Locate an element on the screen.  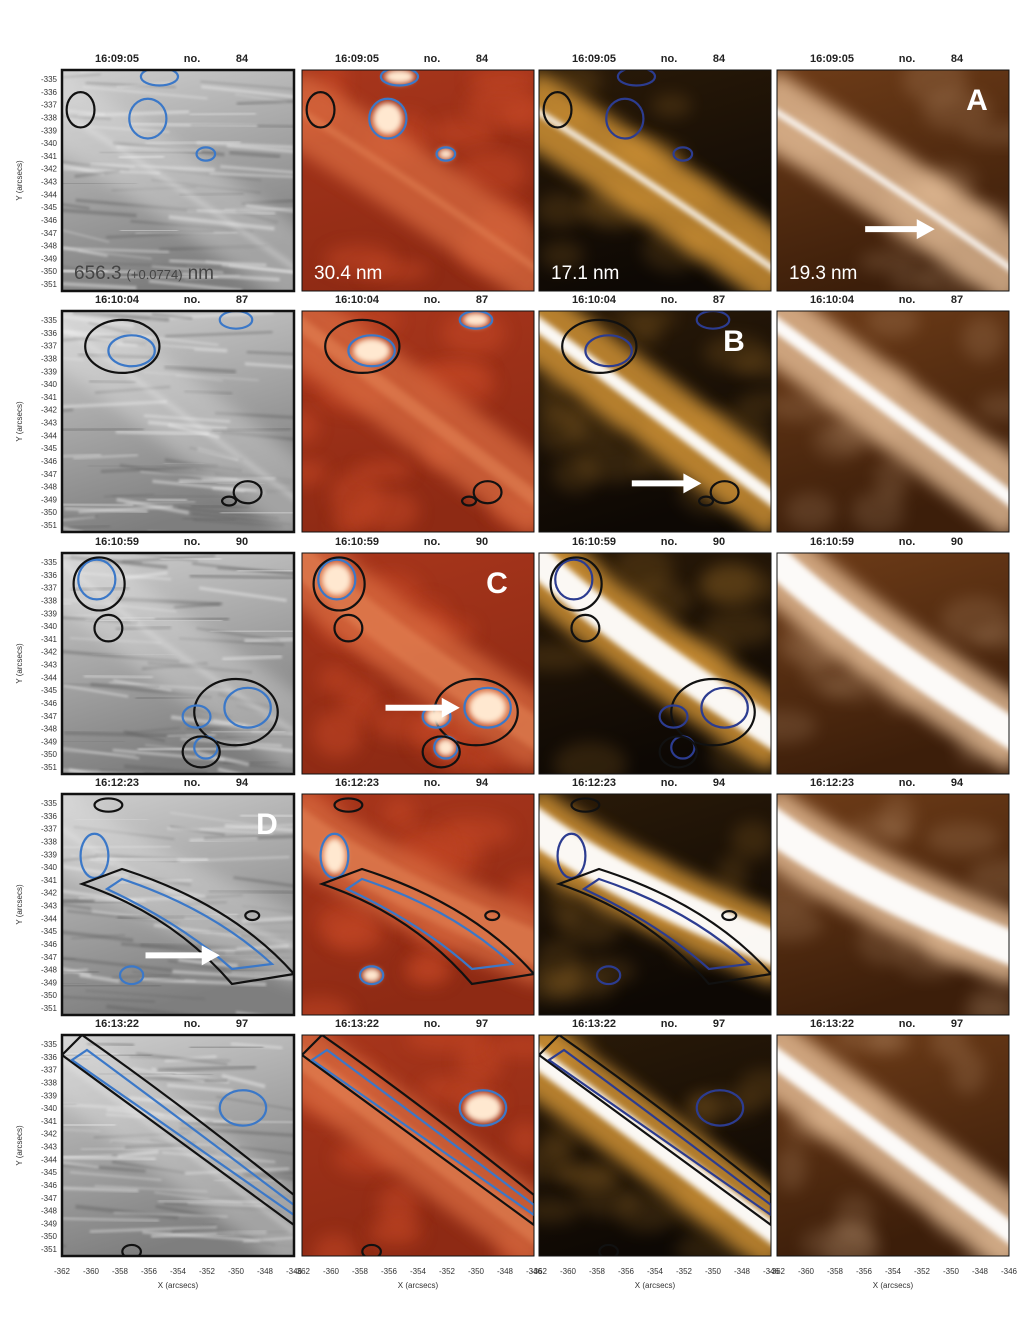
arrow-head is located at coordinates (692, 483).